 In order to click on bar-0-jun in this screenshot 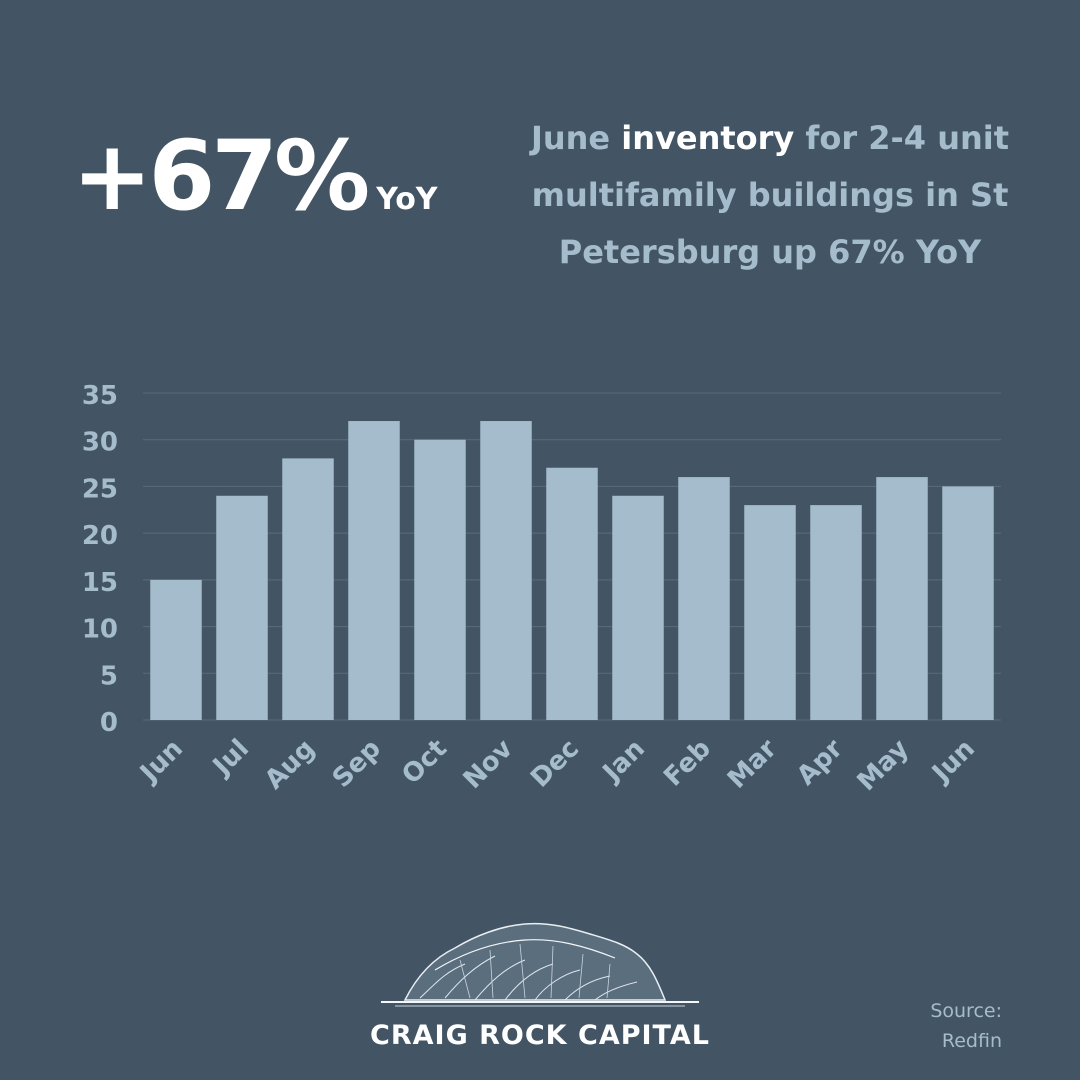, I will do `click(176, 649)`.